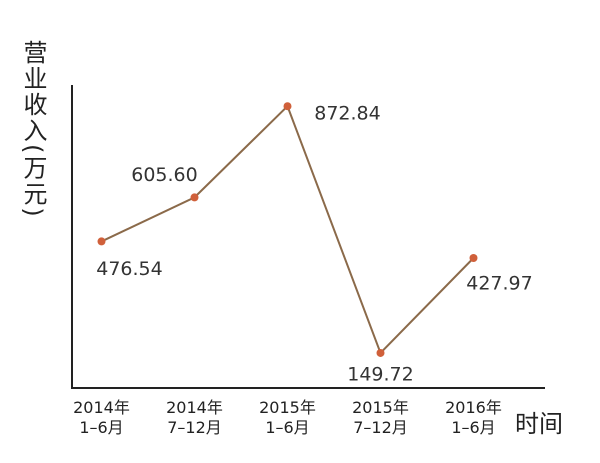 The image size is (600, 463). I want to click on x-tick-label: 2014年 7–12月, so click(194, 417).